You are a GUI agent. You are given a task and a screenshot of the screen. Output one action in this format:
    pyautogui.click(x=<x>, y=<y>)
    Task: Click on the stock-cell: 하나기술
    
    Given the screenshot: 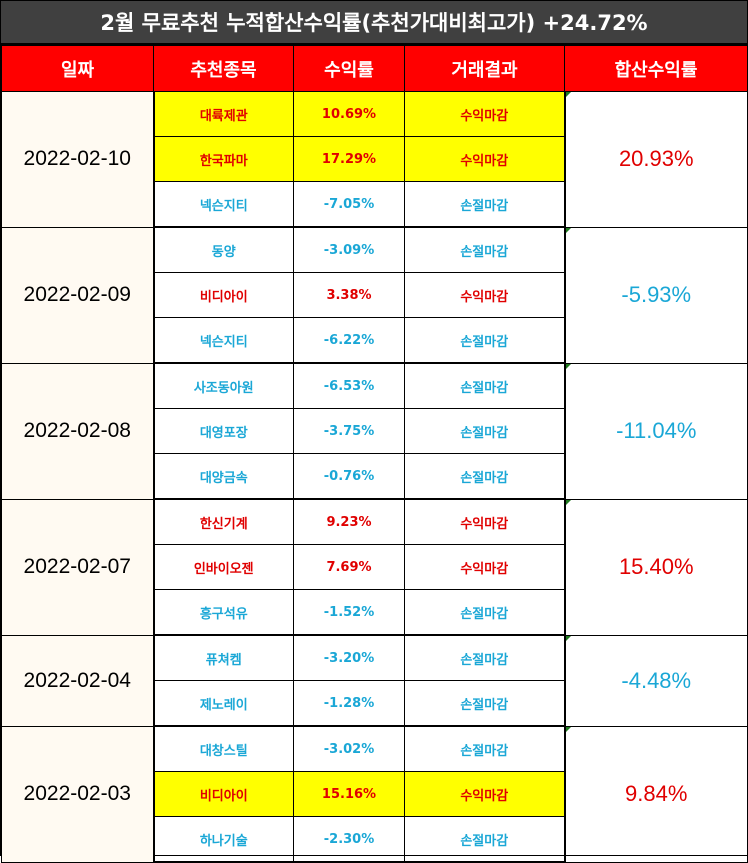 What is the action you would take?
    pyautogui.click(x=223, y=839)
    